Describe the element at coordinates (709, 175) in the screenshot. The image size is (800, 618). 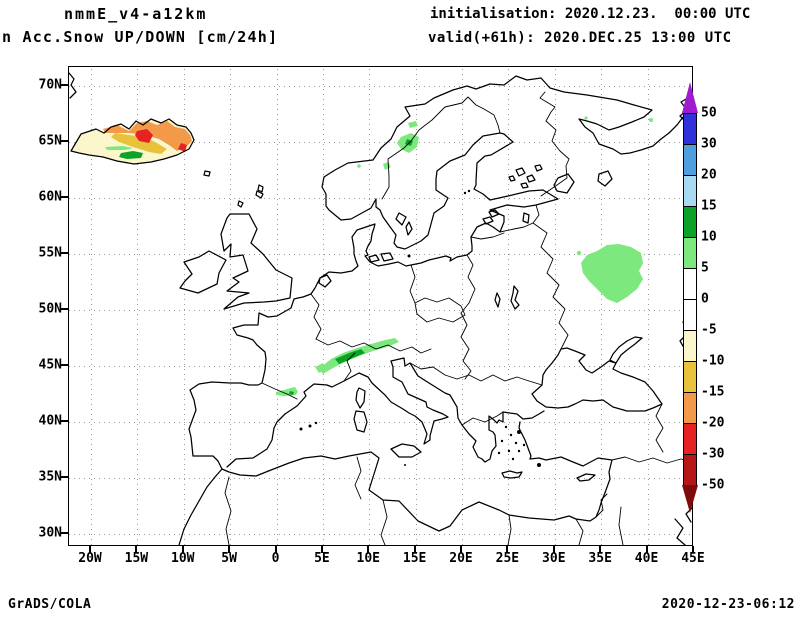
I see `colorbar-tick-20: 20` at that location.